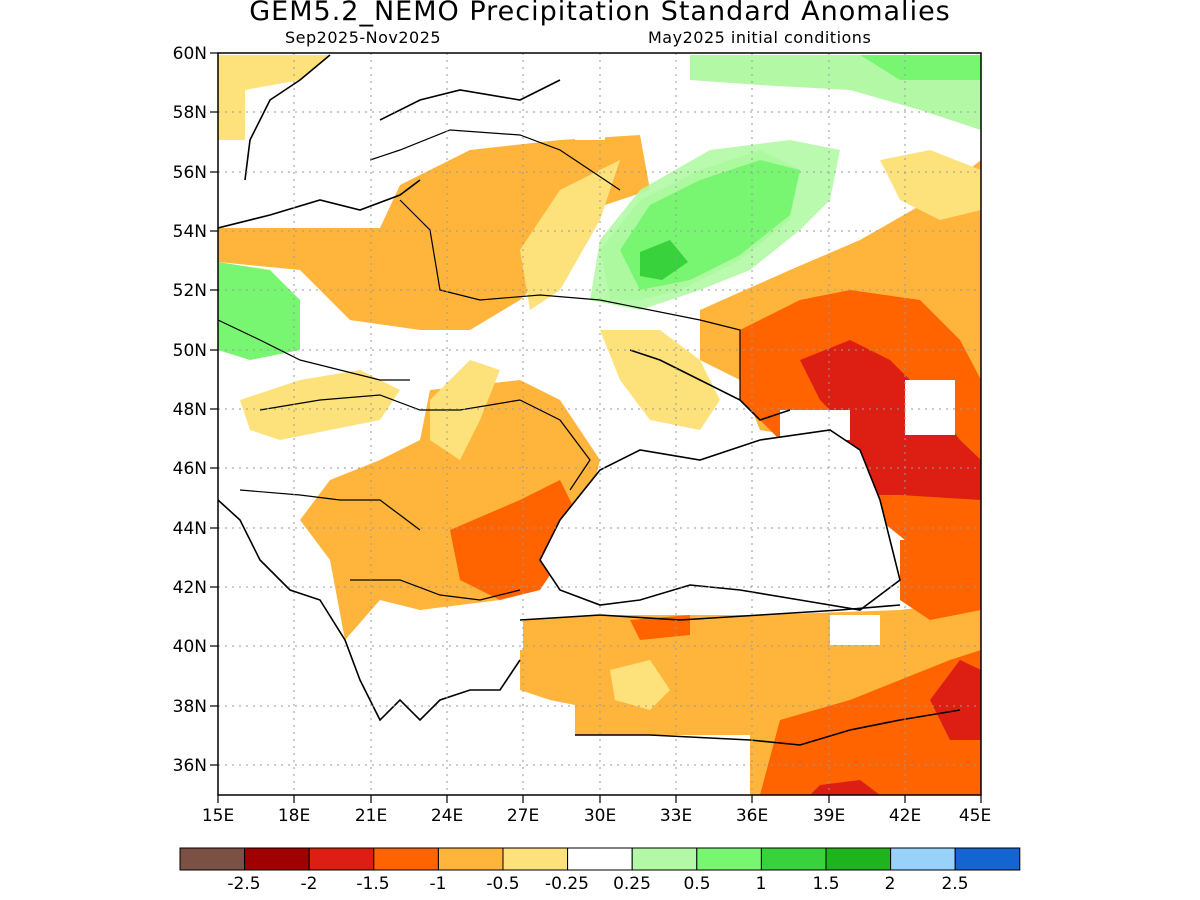 The image size is (1200, 900). I want to click on lat-label: 52N, so click(190, 291).